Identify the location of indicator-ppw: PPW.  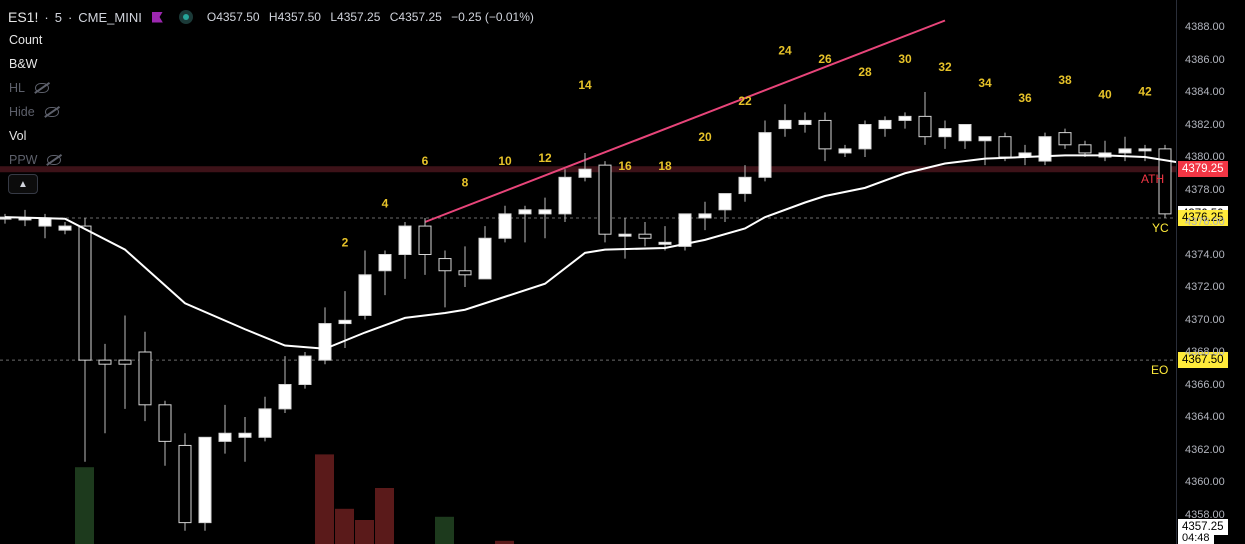
(35, 160).